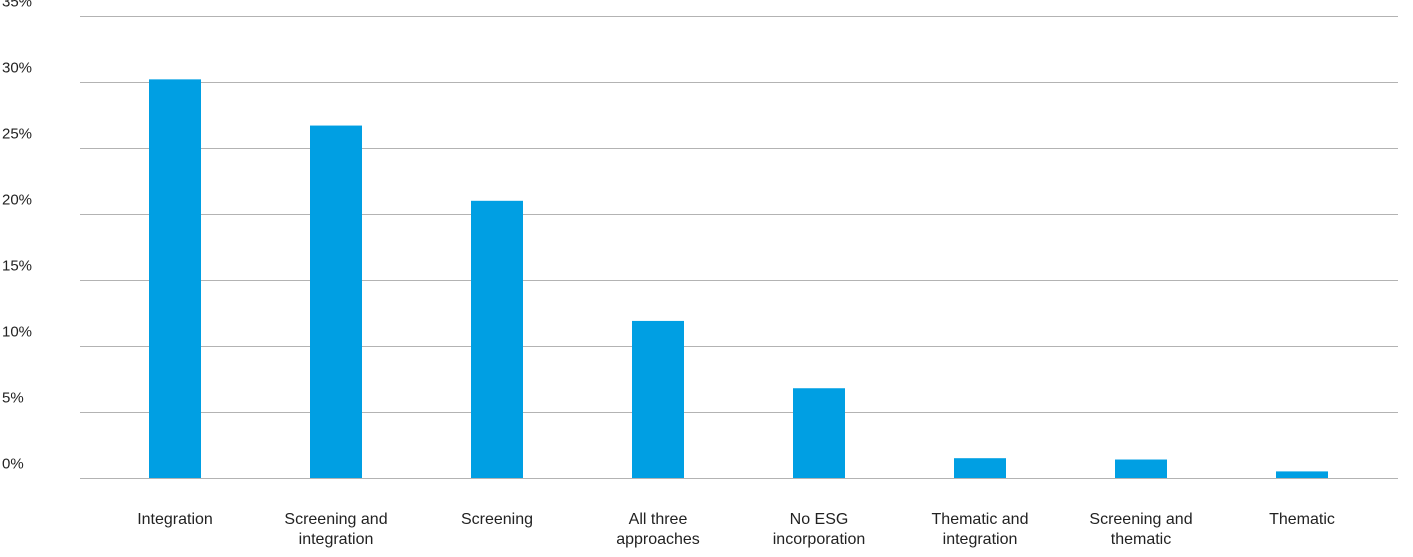 Image resolution: width=1413 pixels, height=557 pixels. Describe the element at coordinates (17, 5) in the screenshot. I see `y-tick-label: 35%` at that location.